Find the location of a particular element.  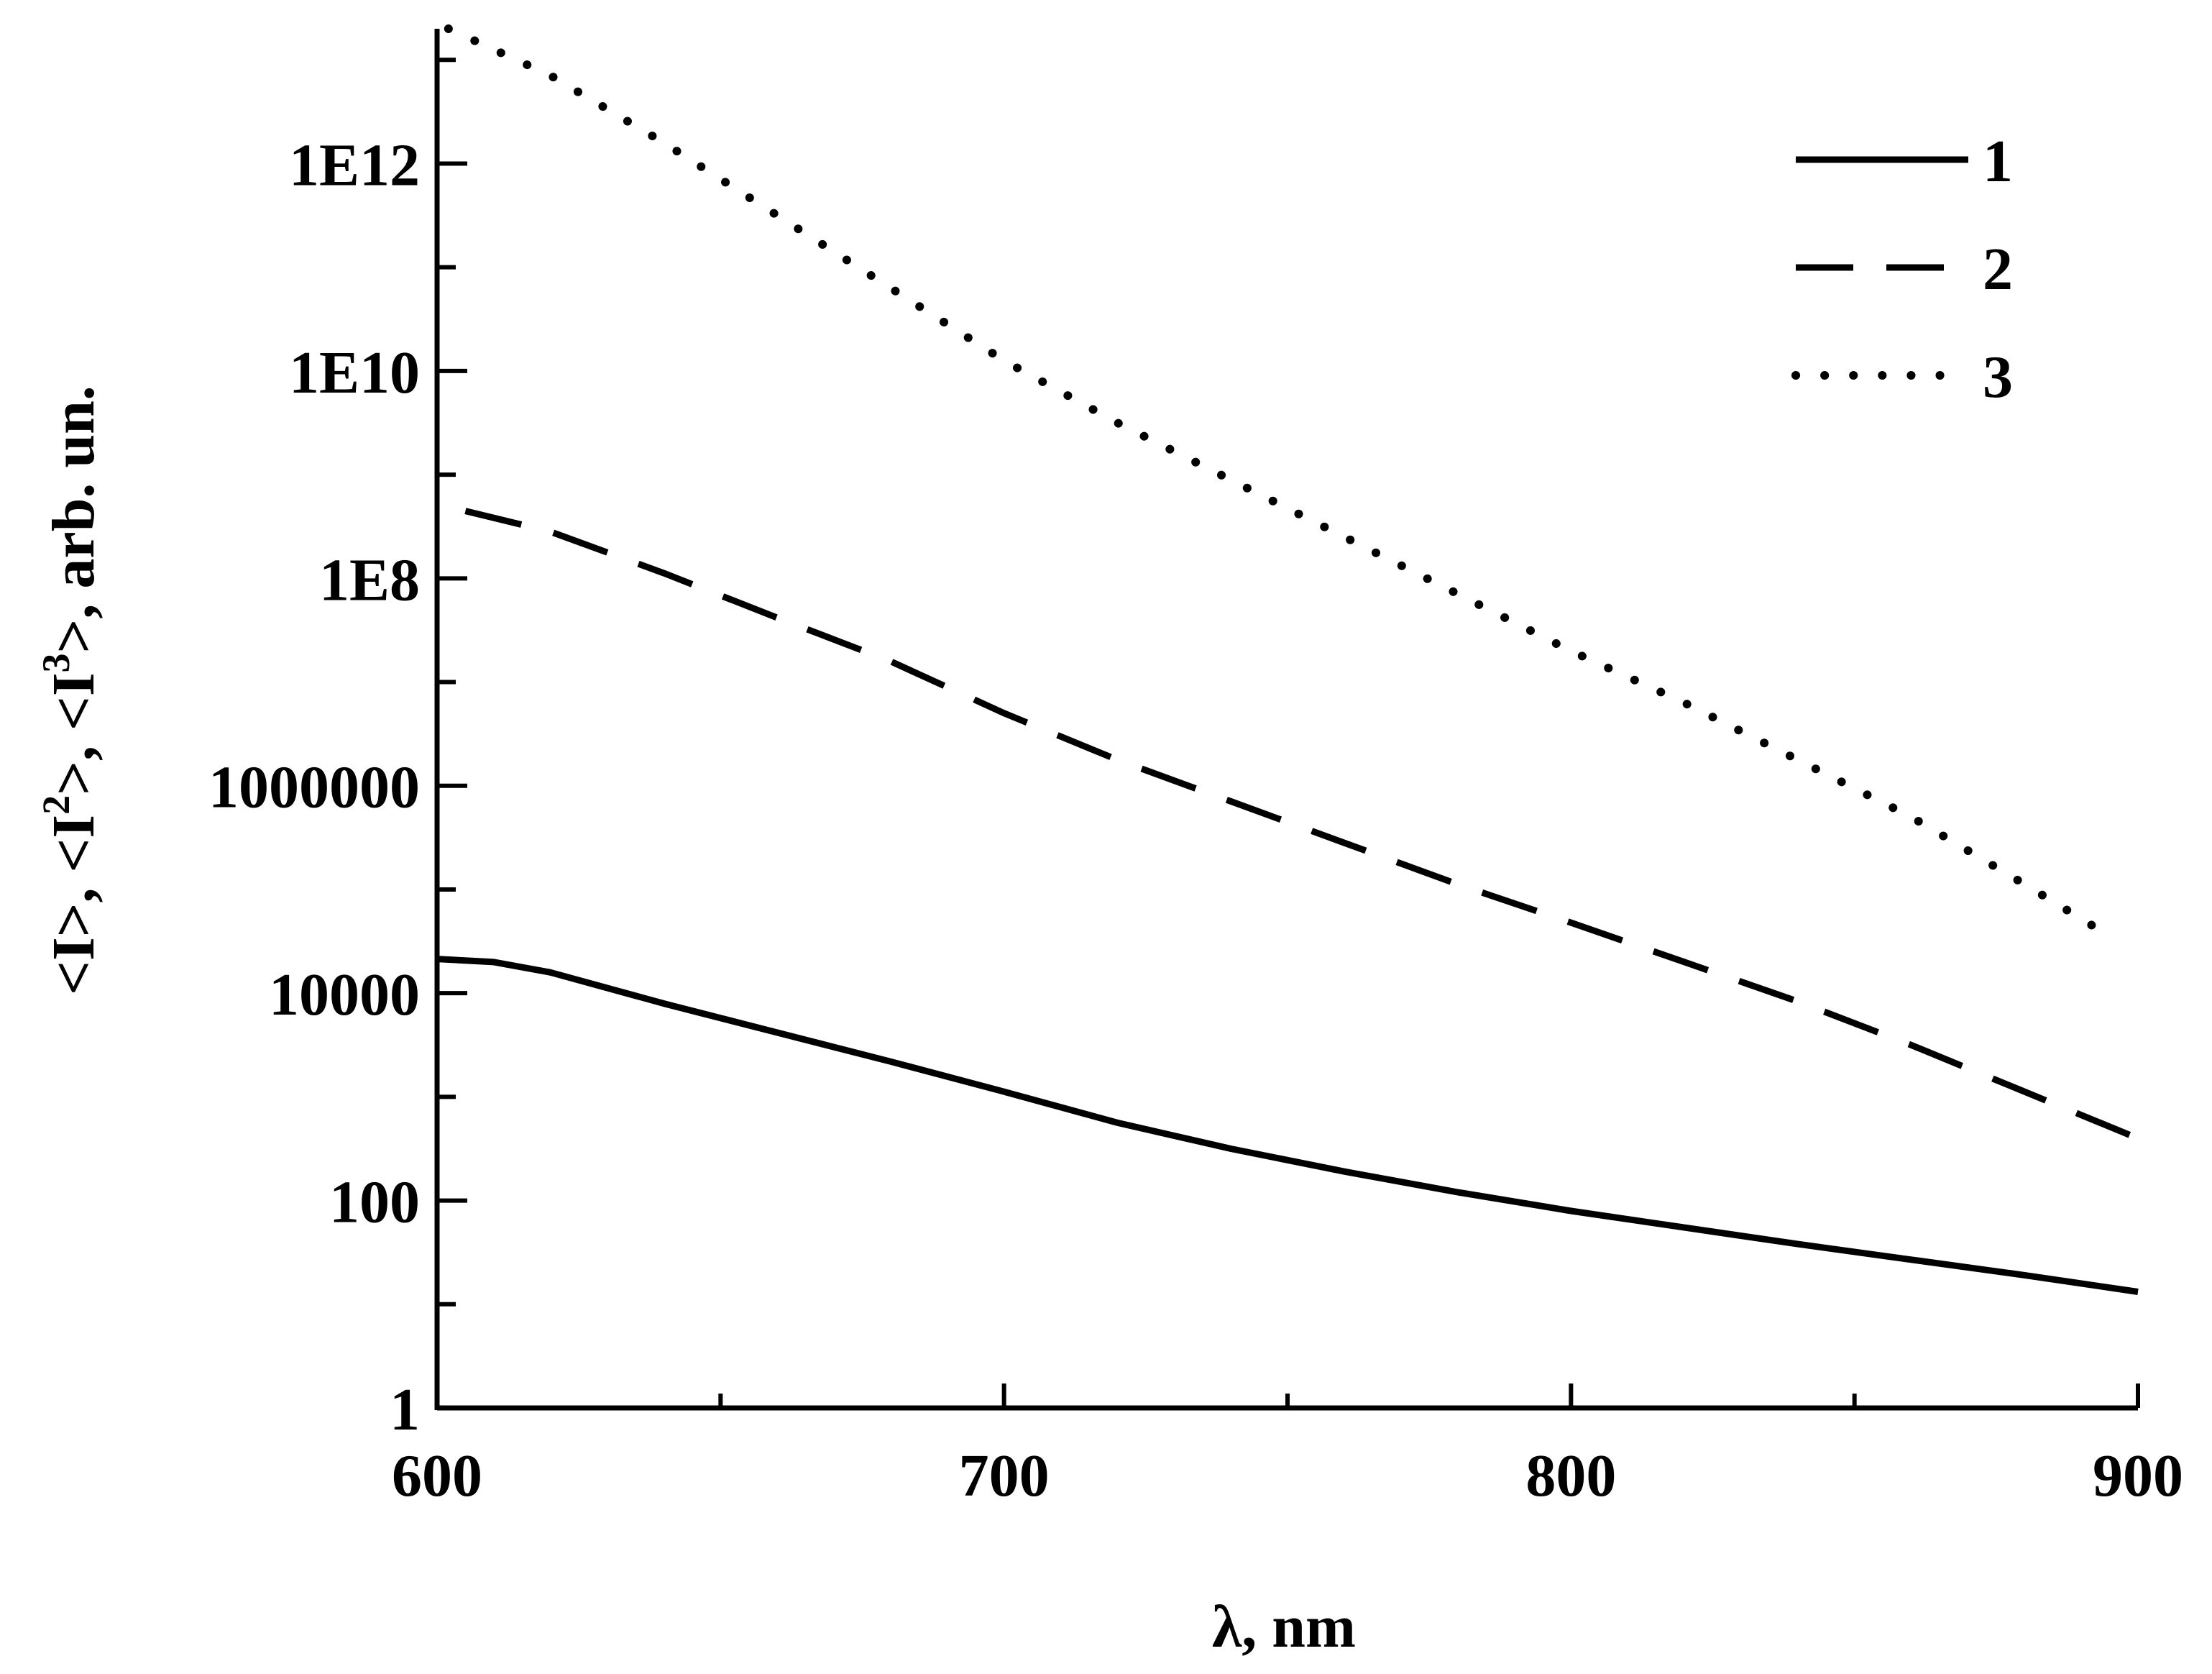

y-axis-label-superscript: 2 is located at coordinates (56, 805).